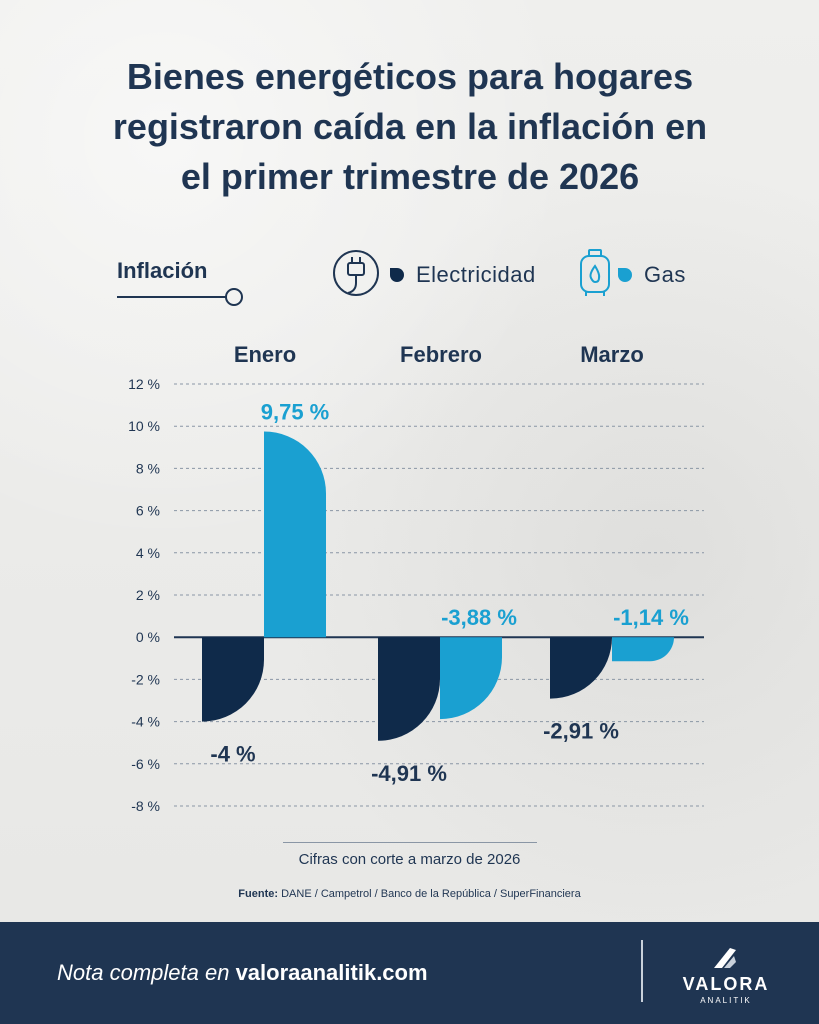 The height and width of the screenshot is (1024, 819). Describe the element at coordinates (625, 275) in the screenshot. I see `legend-swatch-gas` at that location.